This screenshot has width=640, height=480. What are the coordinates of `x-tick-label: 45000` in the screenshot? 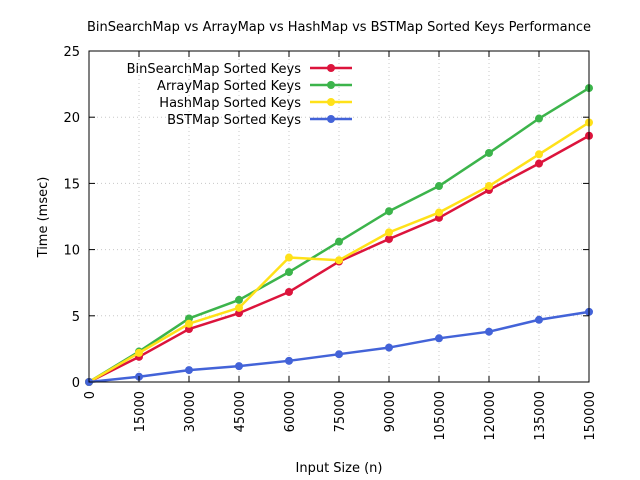 It's located at (240, 411).